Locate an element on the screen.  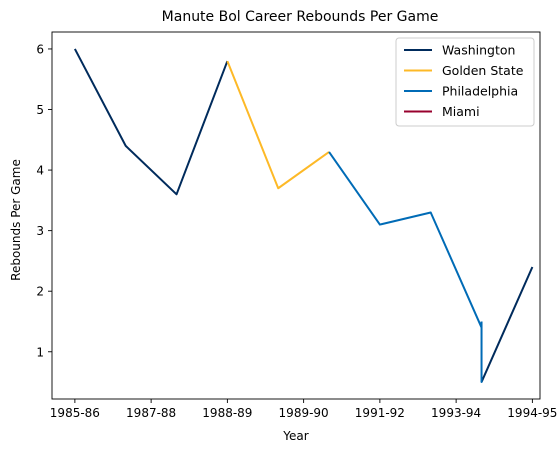
series-line-philadelphia is located at coordinates (405, 267).